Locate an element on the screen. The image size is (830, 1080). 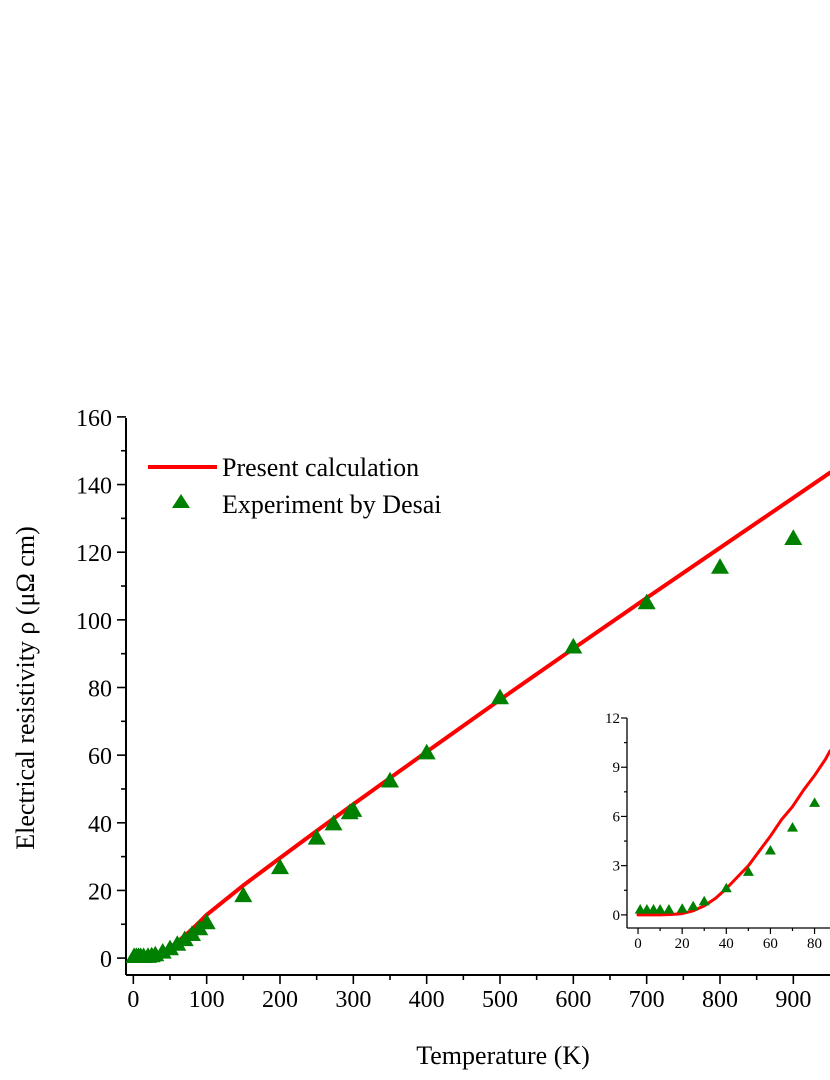
inset-y-ticks: 0 3 6 9 12 is located at coordinates (616, 817).